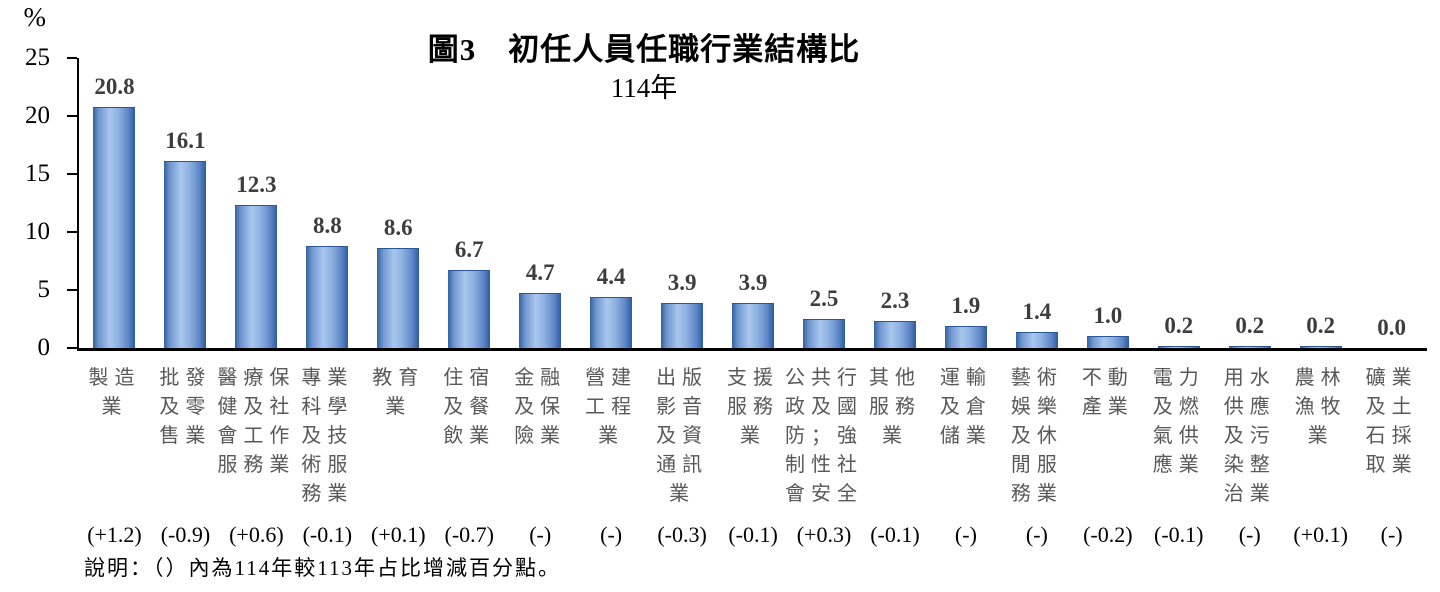  Describe the element at coordinates (824, 436) in the screenshot. I see `bar-category-label: 公共行 政及國 防；強 制性社 會安全` at that location.